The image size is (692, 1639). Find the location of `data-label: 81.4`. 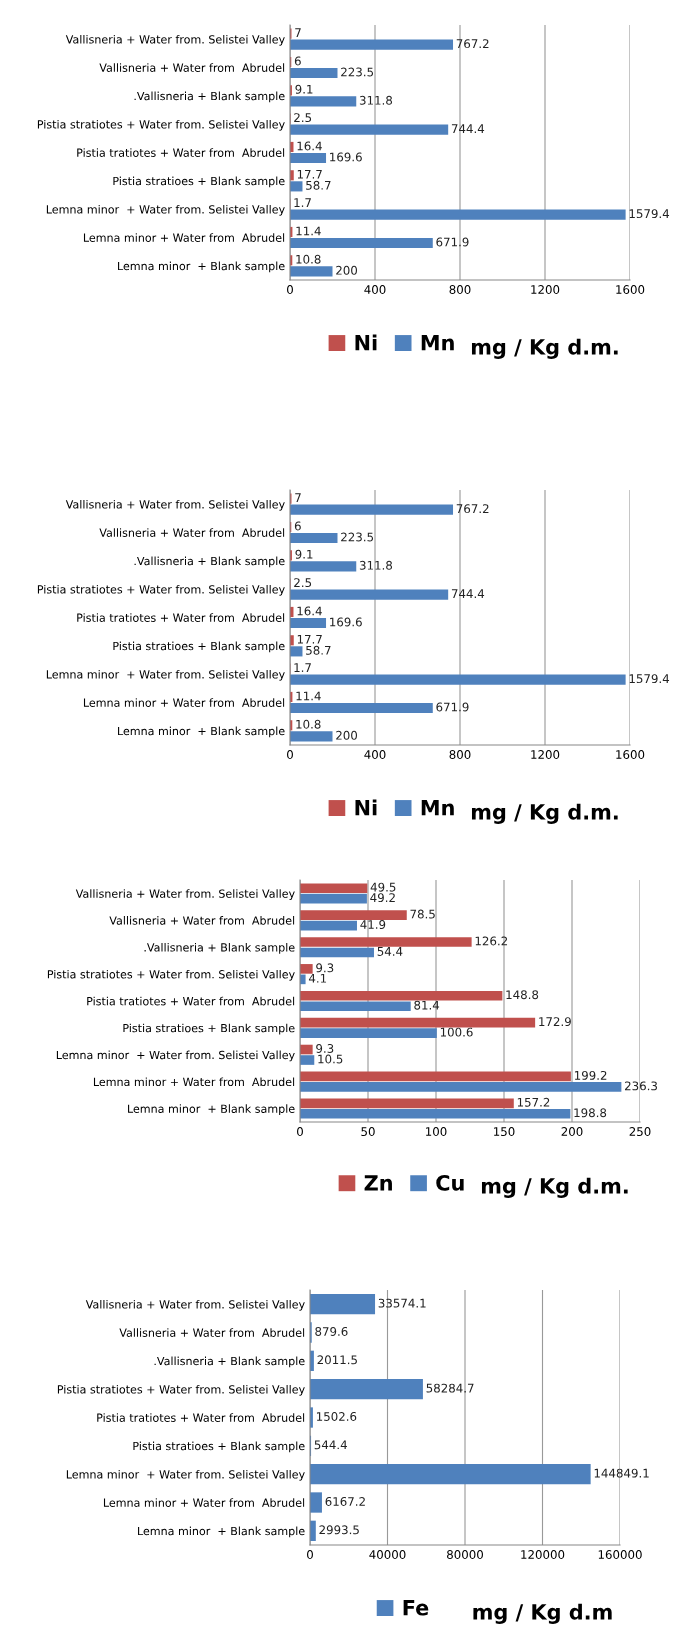

data-label: 81.4 is located at coordinates (427, 1005).